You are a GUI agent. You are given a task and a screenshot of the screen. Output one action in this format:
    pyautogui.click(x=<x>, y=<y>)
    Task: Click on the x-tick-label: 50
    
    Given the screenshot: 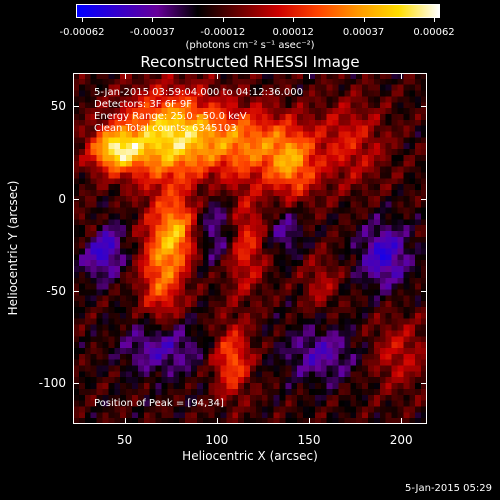 What is the action you would take?
    pyautogui.click(x=124, y=440)
    